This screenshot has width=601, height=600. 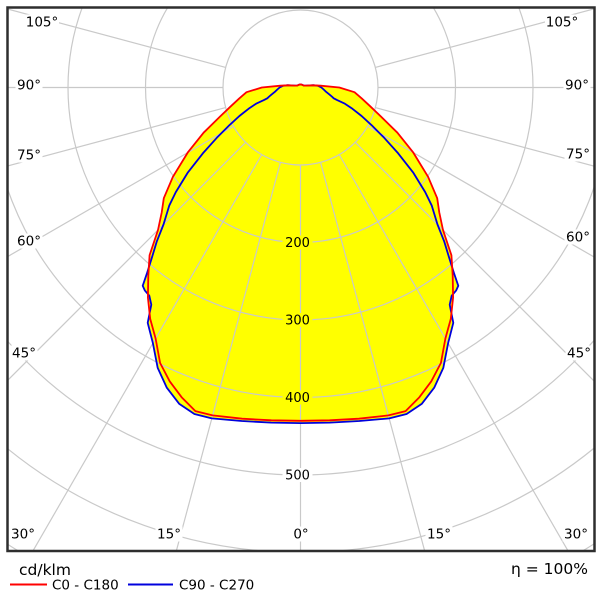 What do you see at coordinates (116, 38) in the screenshot?
I see `ray--105` at bounding box center [116, 38].